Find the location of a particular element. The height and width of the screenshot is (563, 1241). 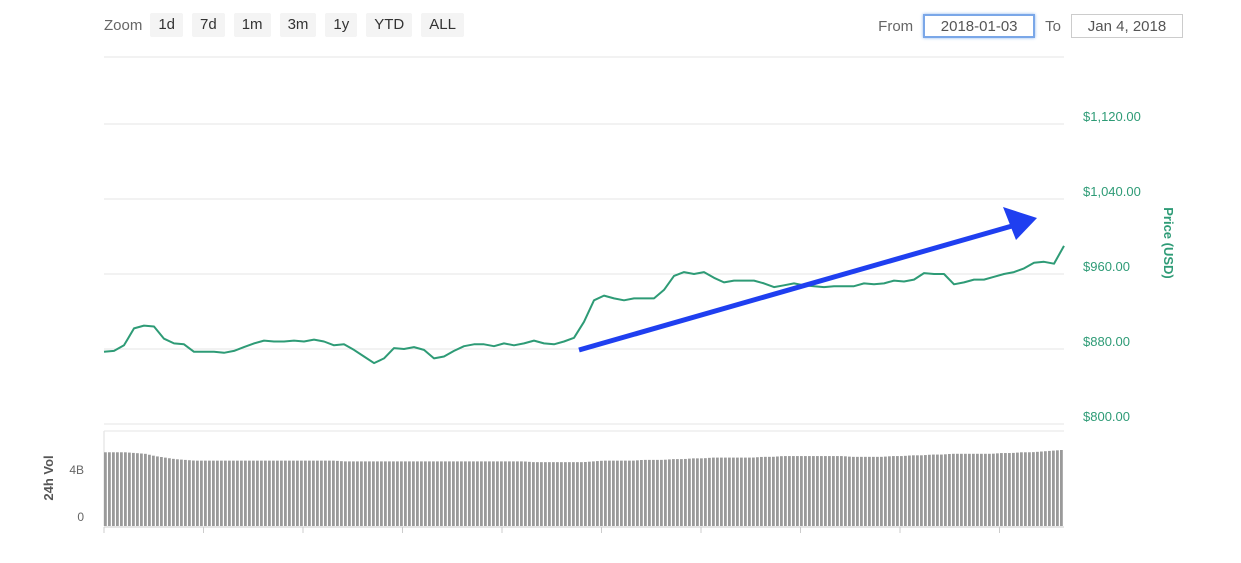

zoom-all-button: ALL is located at coordinates (442, 25).